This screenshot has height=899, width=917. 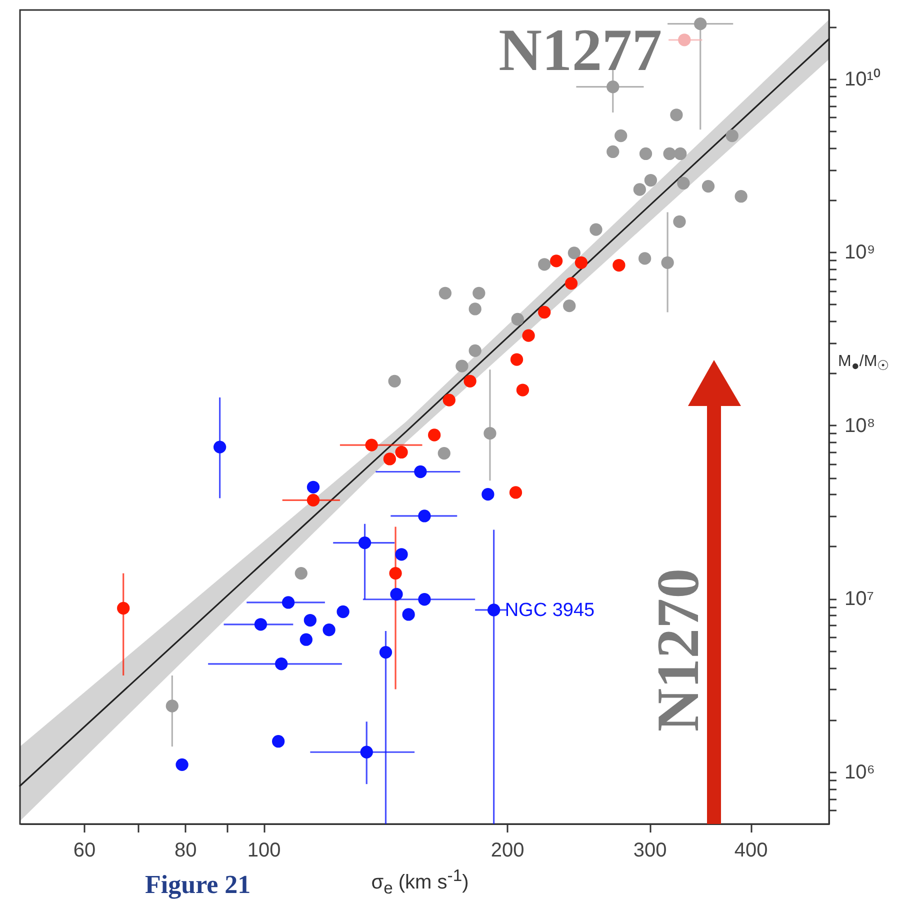 What do you see at coordinates (862, 78) in the screenshot?
I see `y-tick-label: 10¹⁰` at bounding box center [862, 78].